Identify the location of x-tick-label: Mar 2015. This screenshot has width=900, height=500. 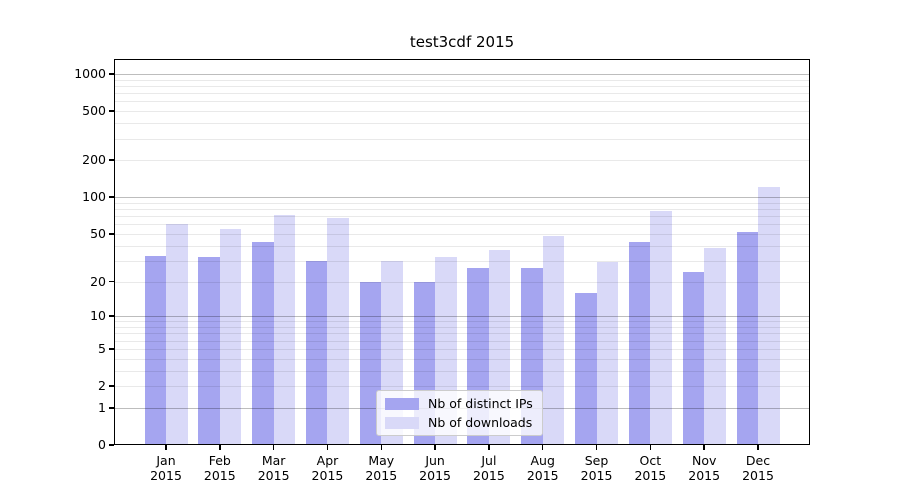
(273, 468).